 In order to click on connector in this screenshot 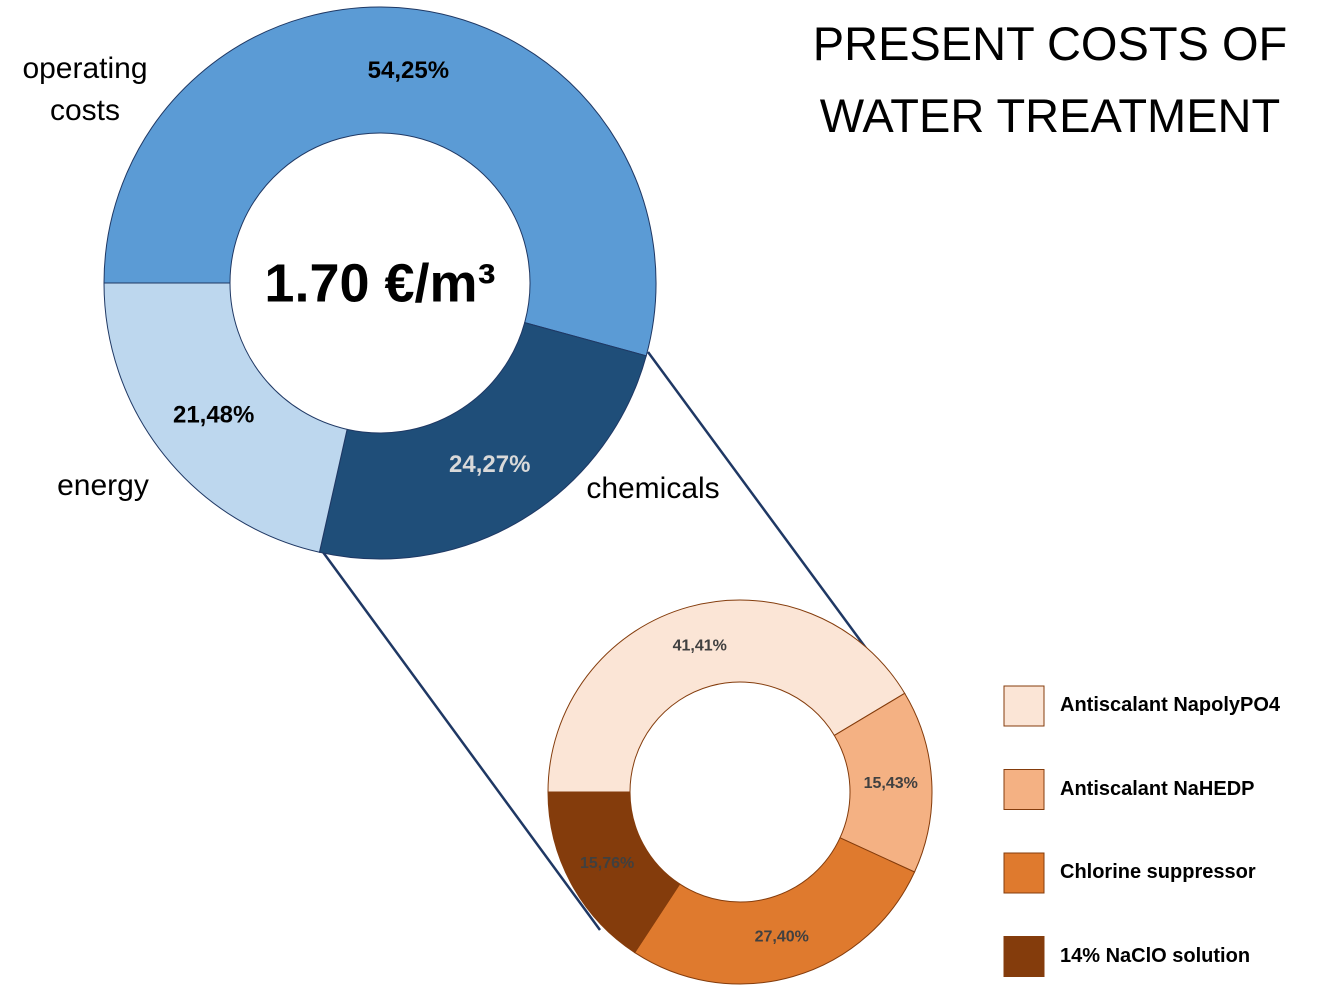, I will do `click(460, 739)`.